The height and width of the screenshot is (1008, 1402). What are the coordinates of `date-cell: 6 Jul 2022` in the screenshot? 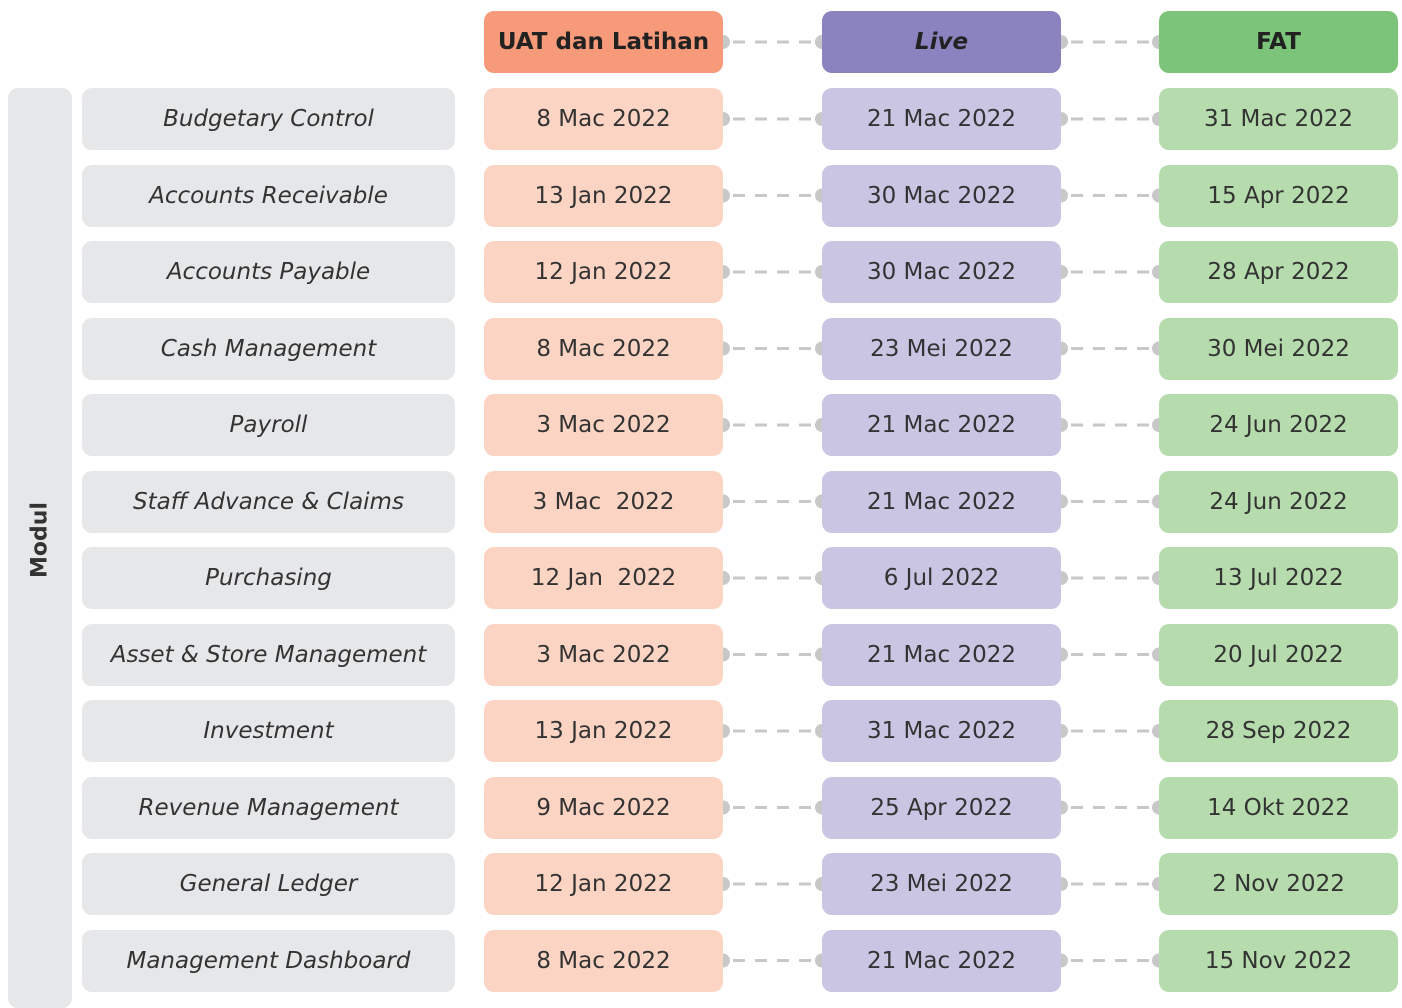 It's located at (941, 578).